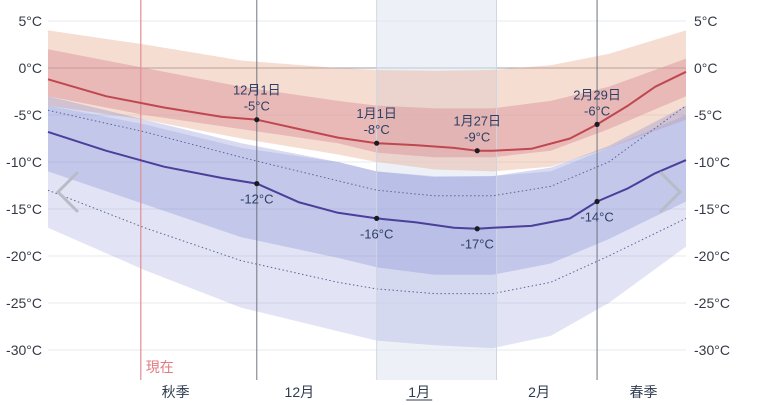 Image resolution: width=762 pixels, height=405 pixels. What do you see at coordinates (67, 192) in the screenshot?
I see `prev-arrow-icon` at bounding box center [67, 192].